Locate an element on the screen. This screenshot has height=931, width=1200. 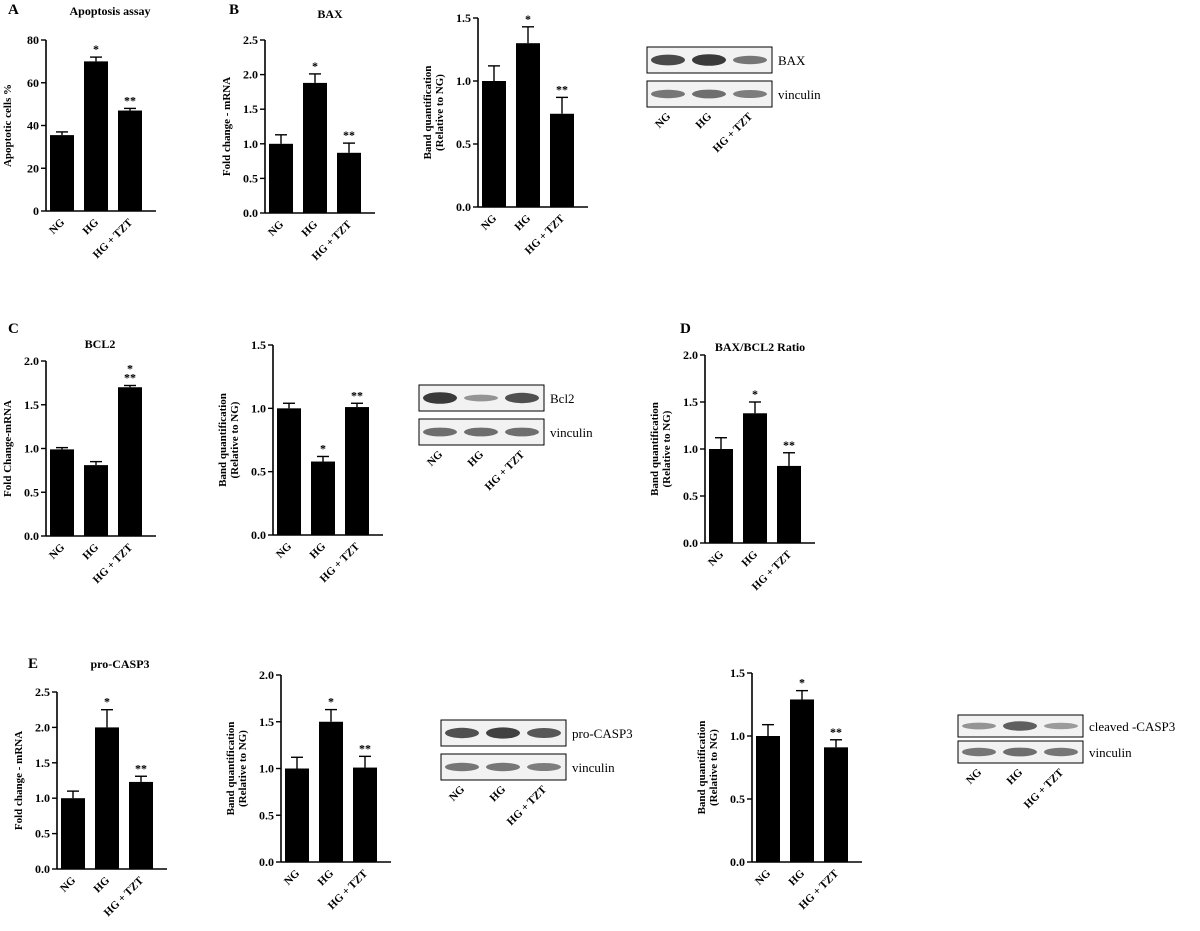
chart-title: BCL2 is located at coordinates (100, 344).